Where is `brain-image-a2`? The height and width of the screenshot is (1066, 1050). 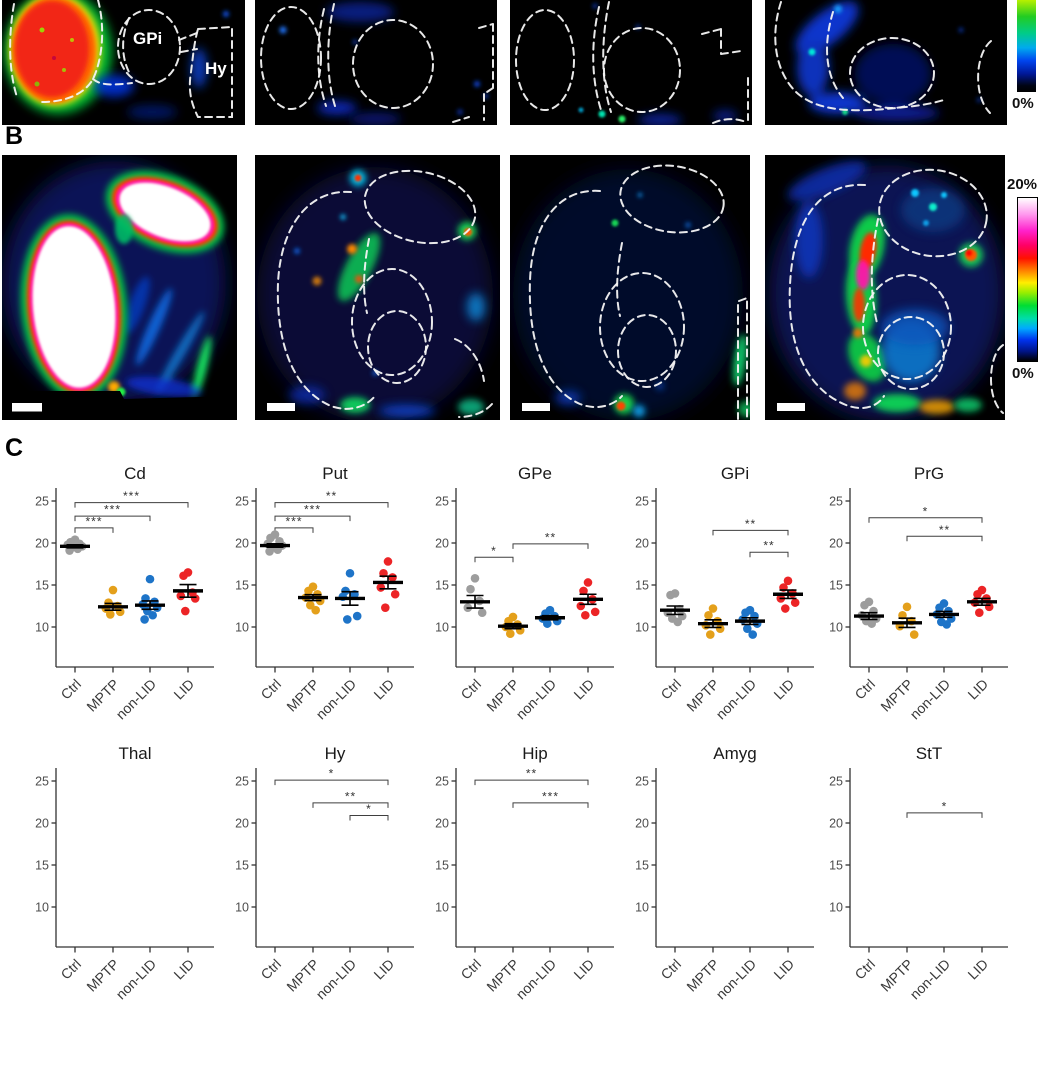
brain-image-a2 is located at coordinates (376, 62).